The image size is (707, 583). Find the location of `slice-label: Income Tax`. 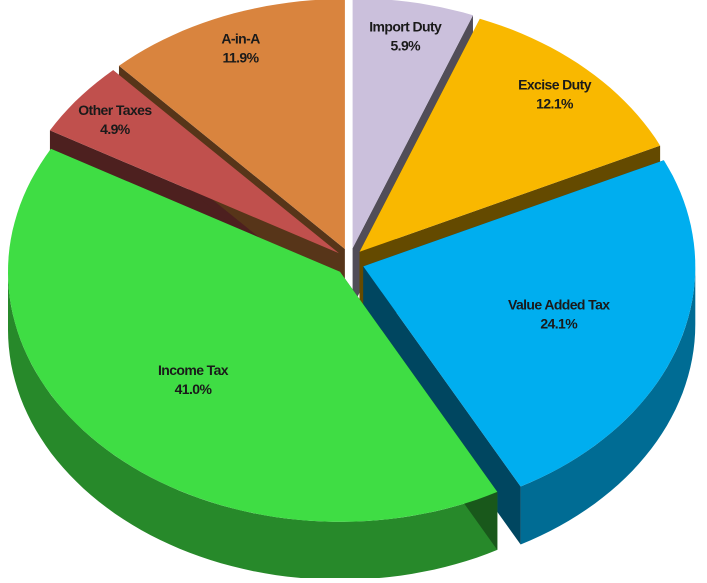

slice-label: Income Tax is located at coordinates (193, 370).